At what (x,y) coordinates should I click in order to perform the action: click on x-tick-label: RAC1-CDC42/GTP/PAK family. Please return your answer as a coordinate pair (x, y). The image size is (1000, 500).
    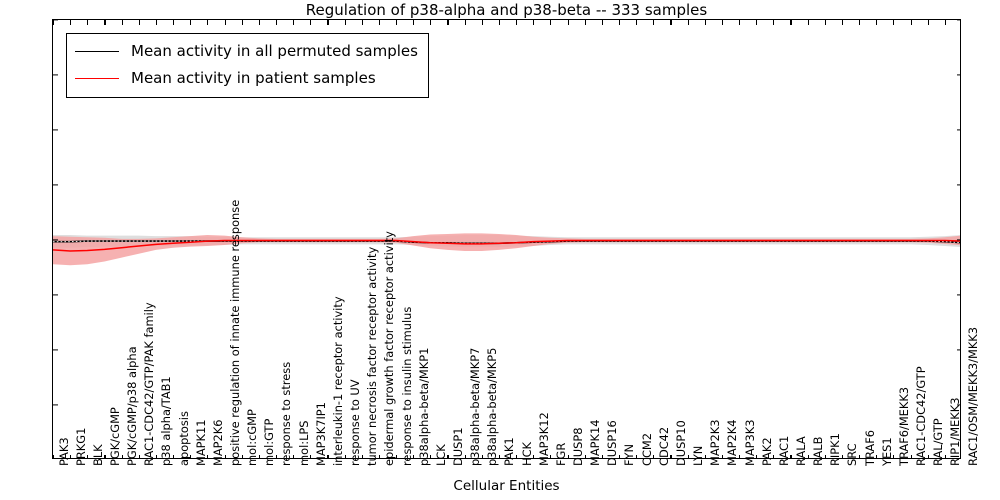
    Looking at the image, I should click on (149, 384).